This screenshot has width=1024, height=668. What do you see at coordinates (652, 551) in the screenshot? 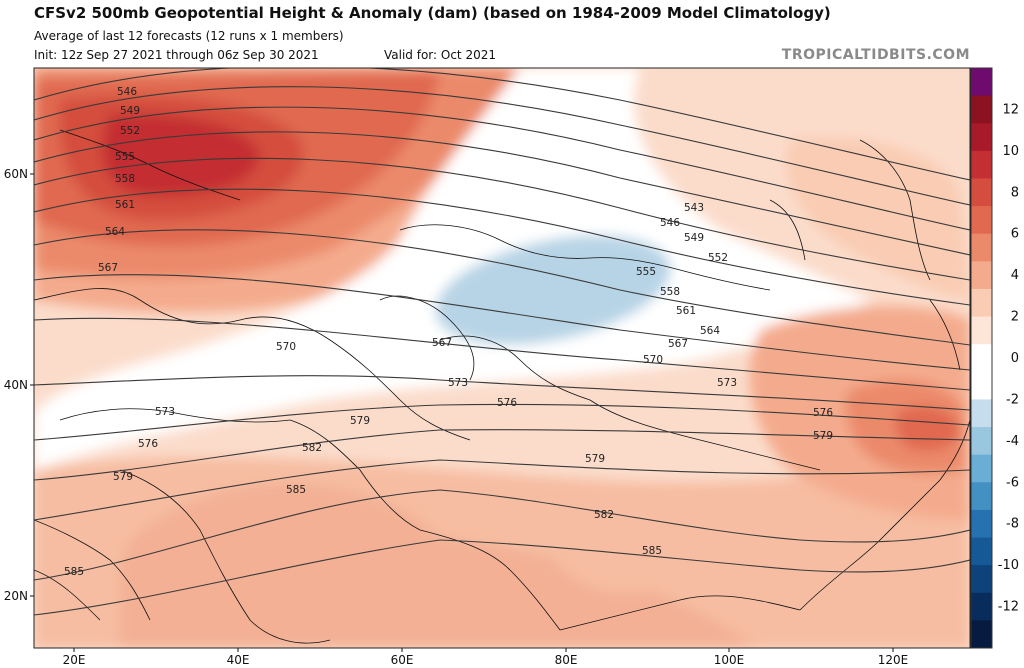
I see `contour-label-585-south: 585` at bounding box center [652, 551].